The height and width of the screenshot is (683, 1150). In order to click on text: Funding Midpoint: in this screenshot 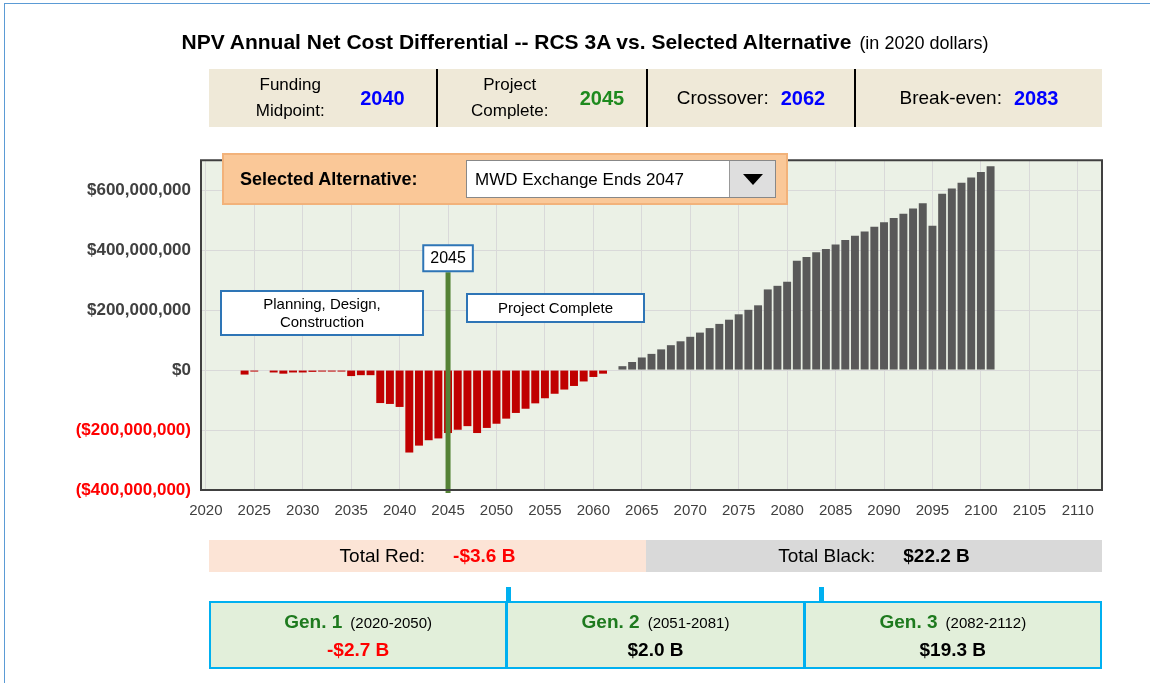, I will do `click(290, 98)`.